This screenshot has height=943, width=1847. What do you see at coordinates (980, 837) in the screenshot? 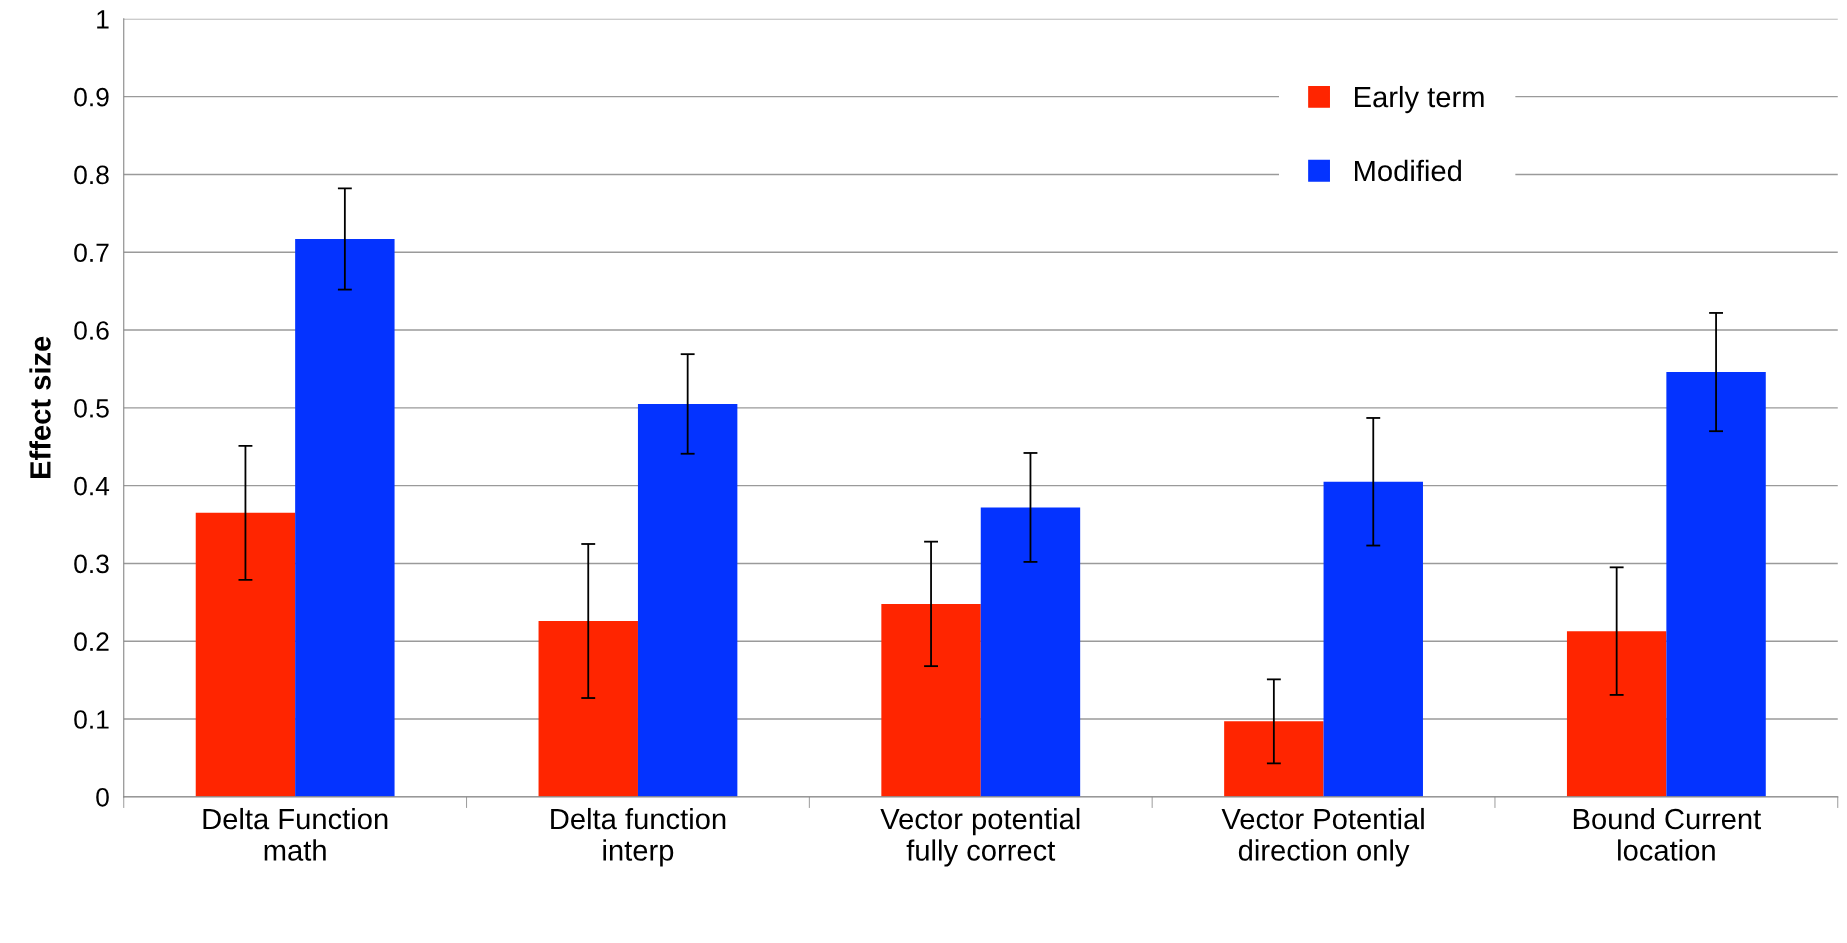
I see `x-tick-label: Vector potential fully correct` at bounding box center [980, 837].